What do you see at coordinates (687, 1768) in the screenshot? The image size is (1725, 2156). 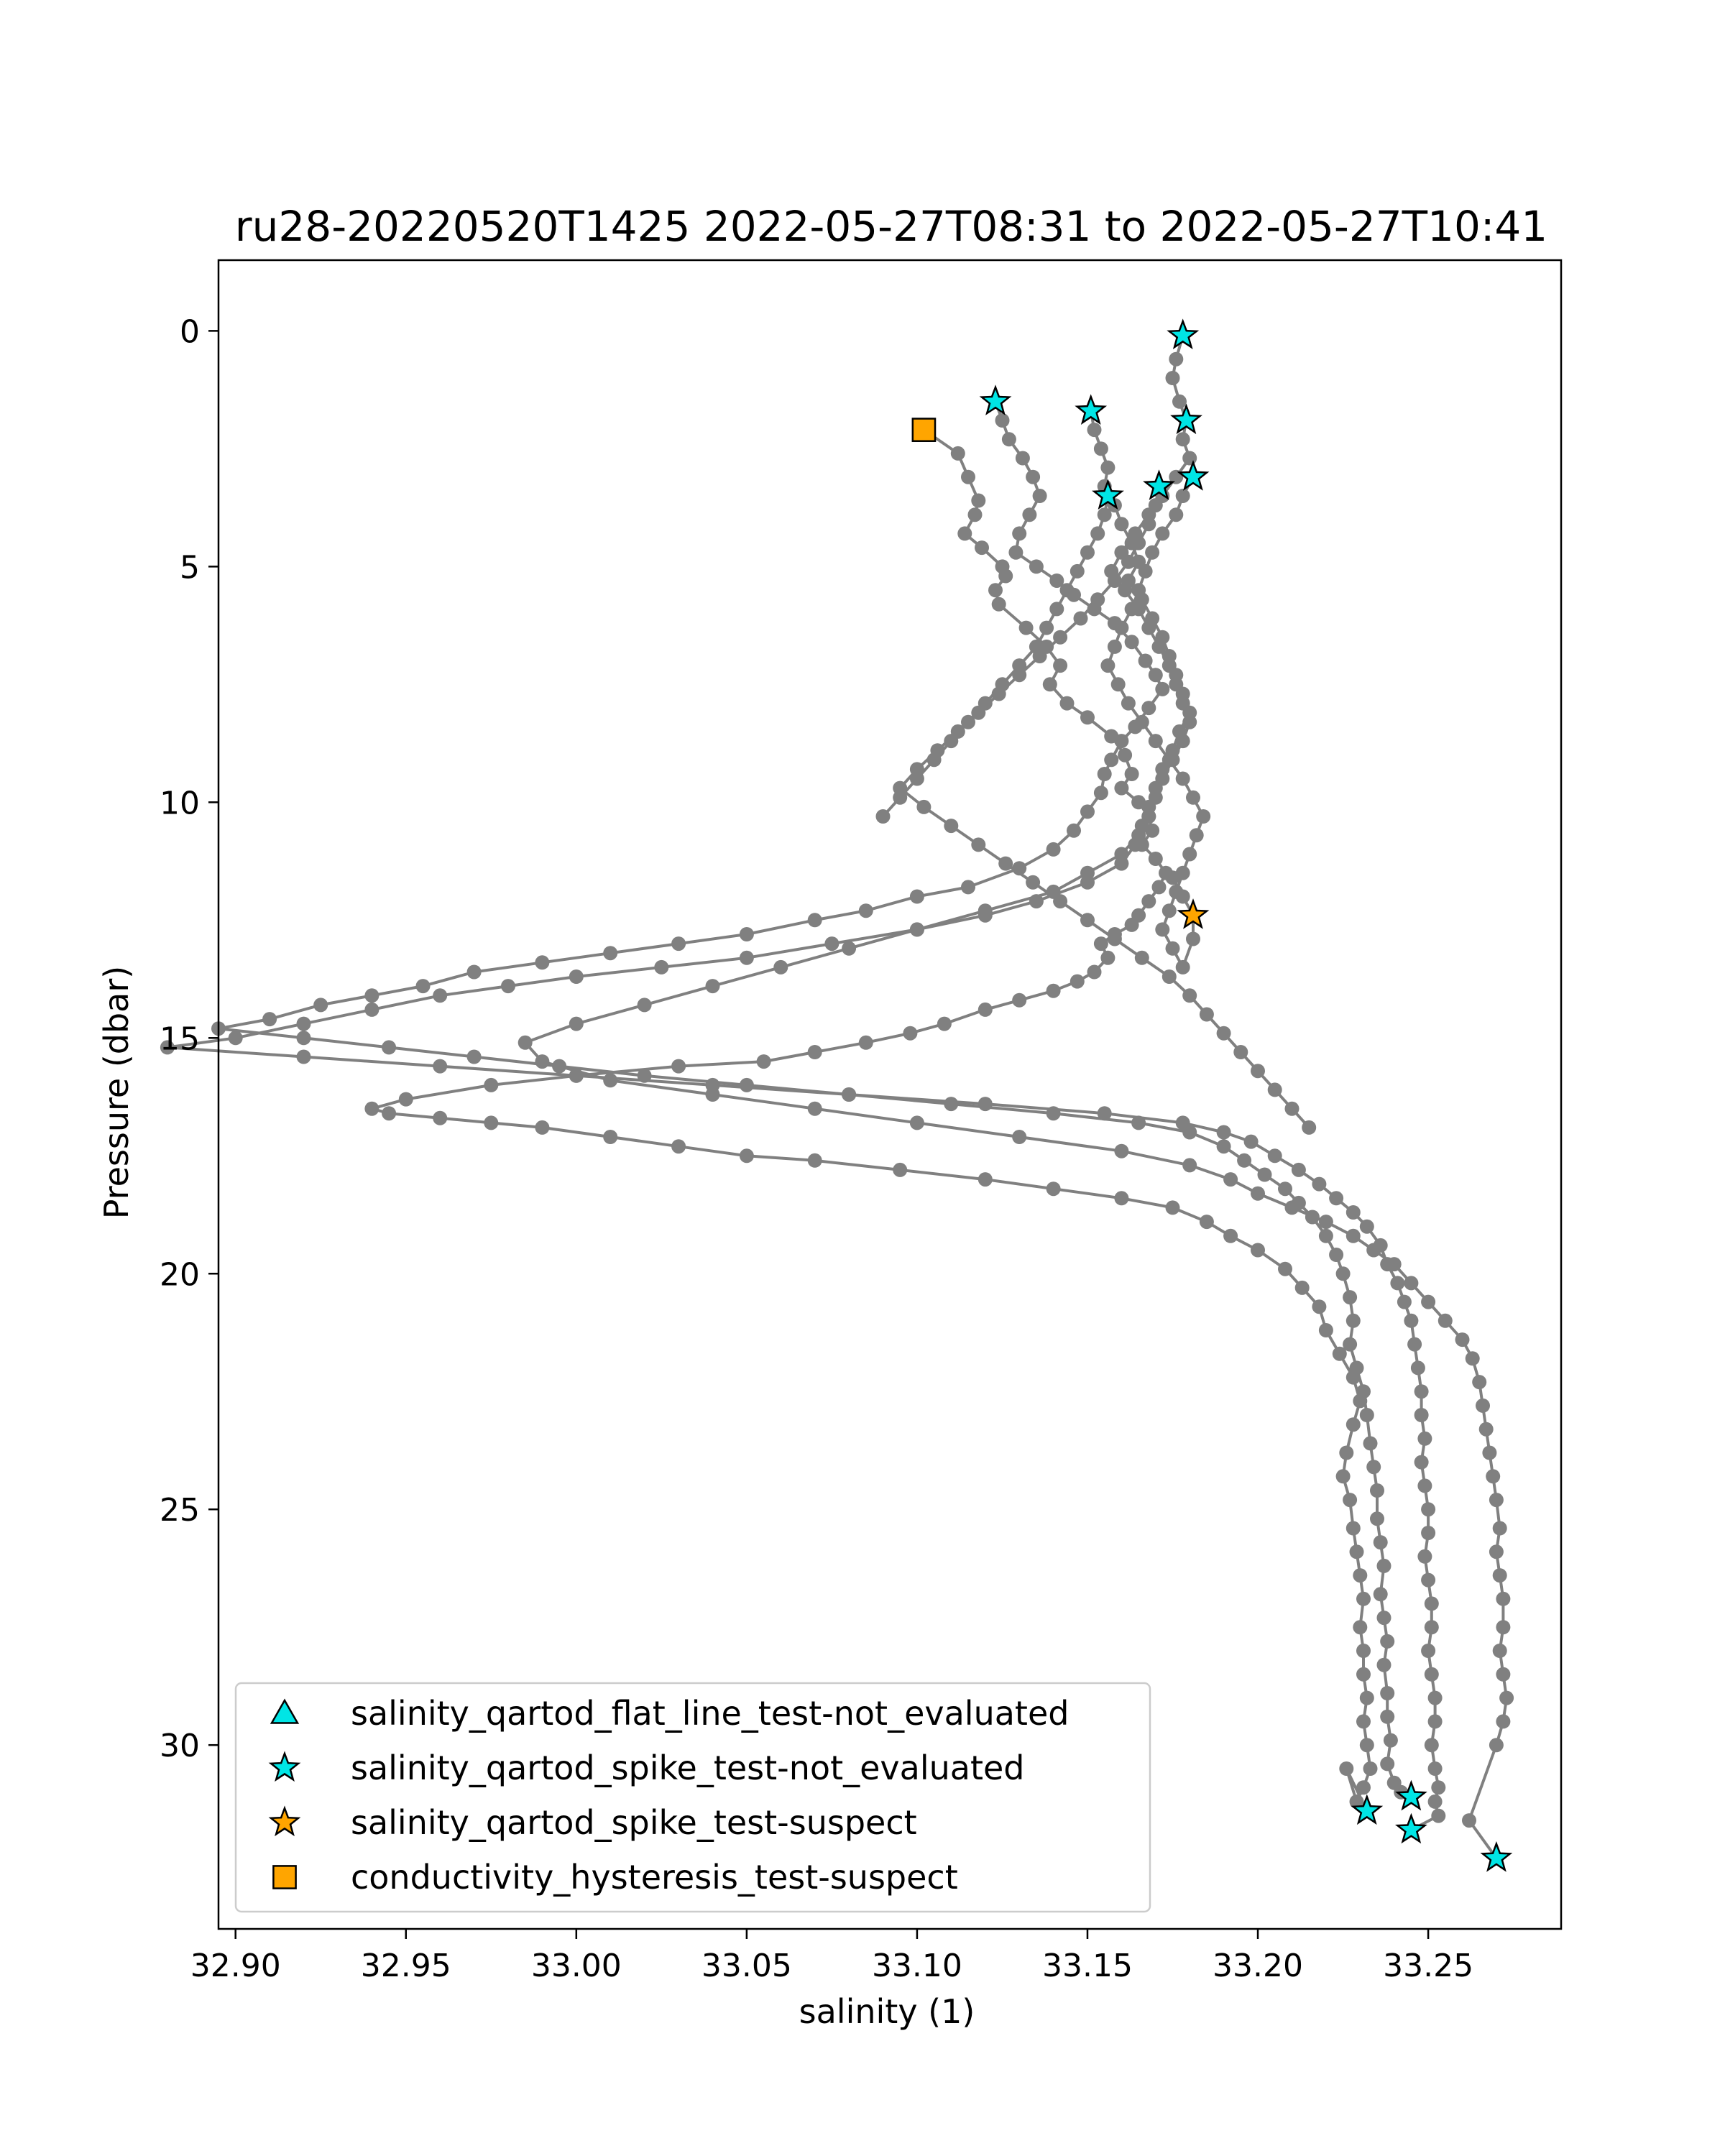 I see `legend-label: salinity_qartod_spike_test-not_evaluated` at bounding box center [687, 1768].